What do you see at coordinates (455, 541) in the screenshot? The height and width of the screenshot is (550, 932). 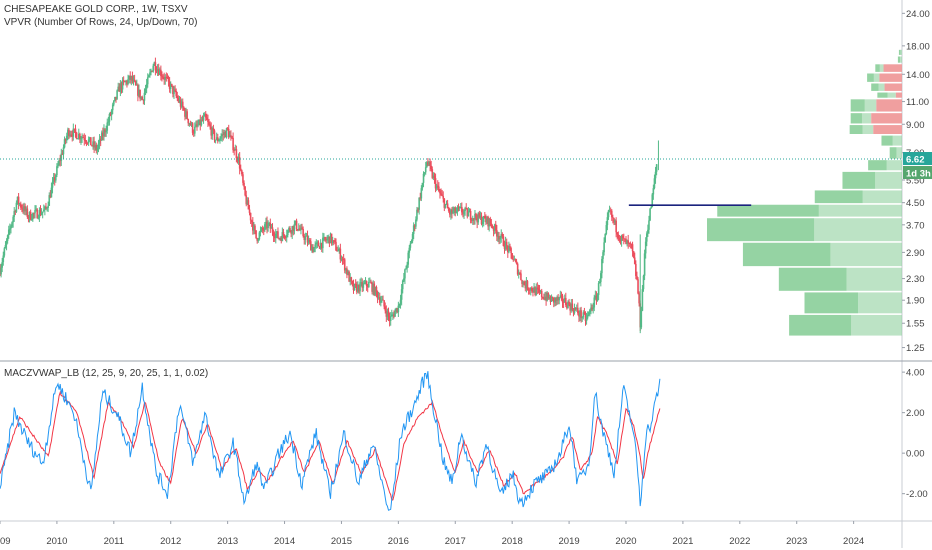 I see `time-axis-label: 2017` at bounding box center [455, 541].